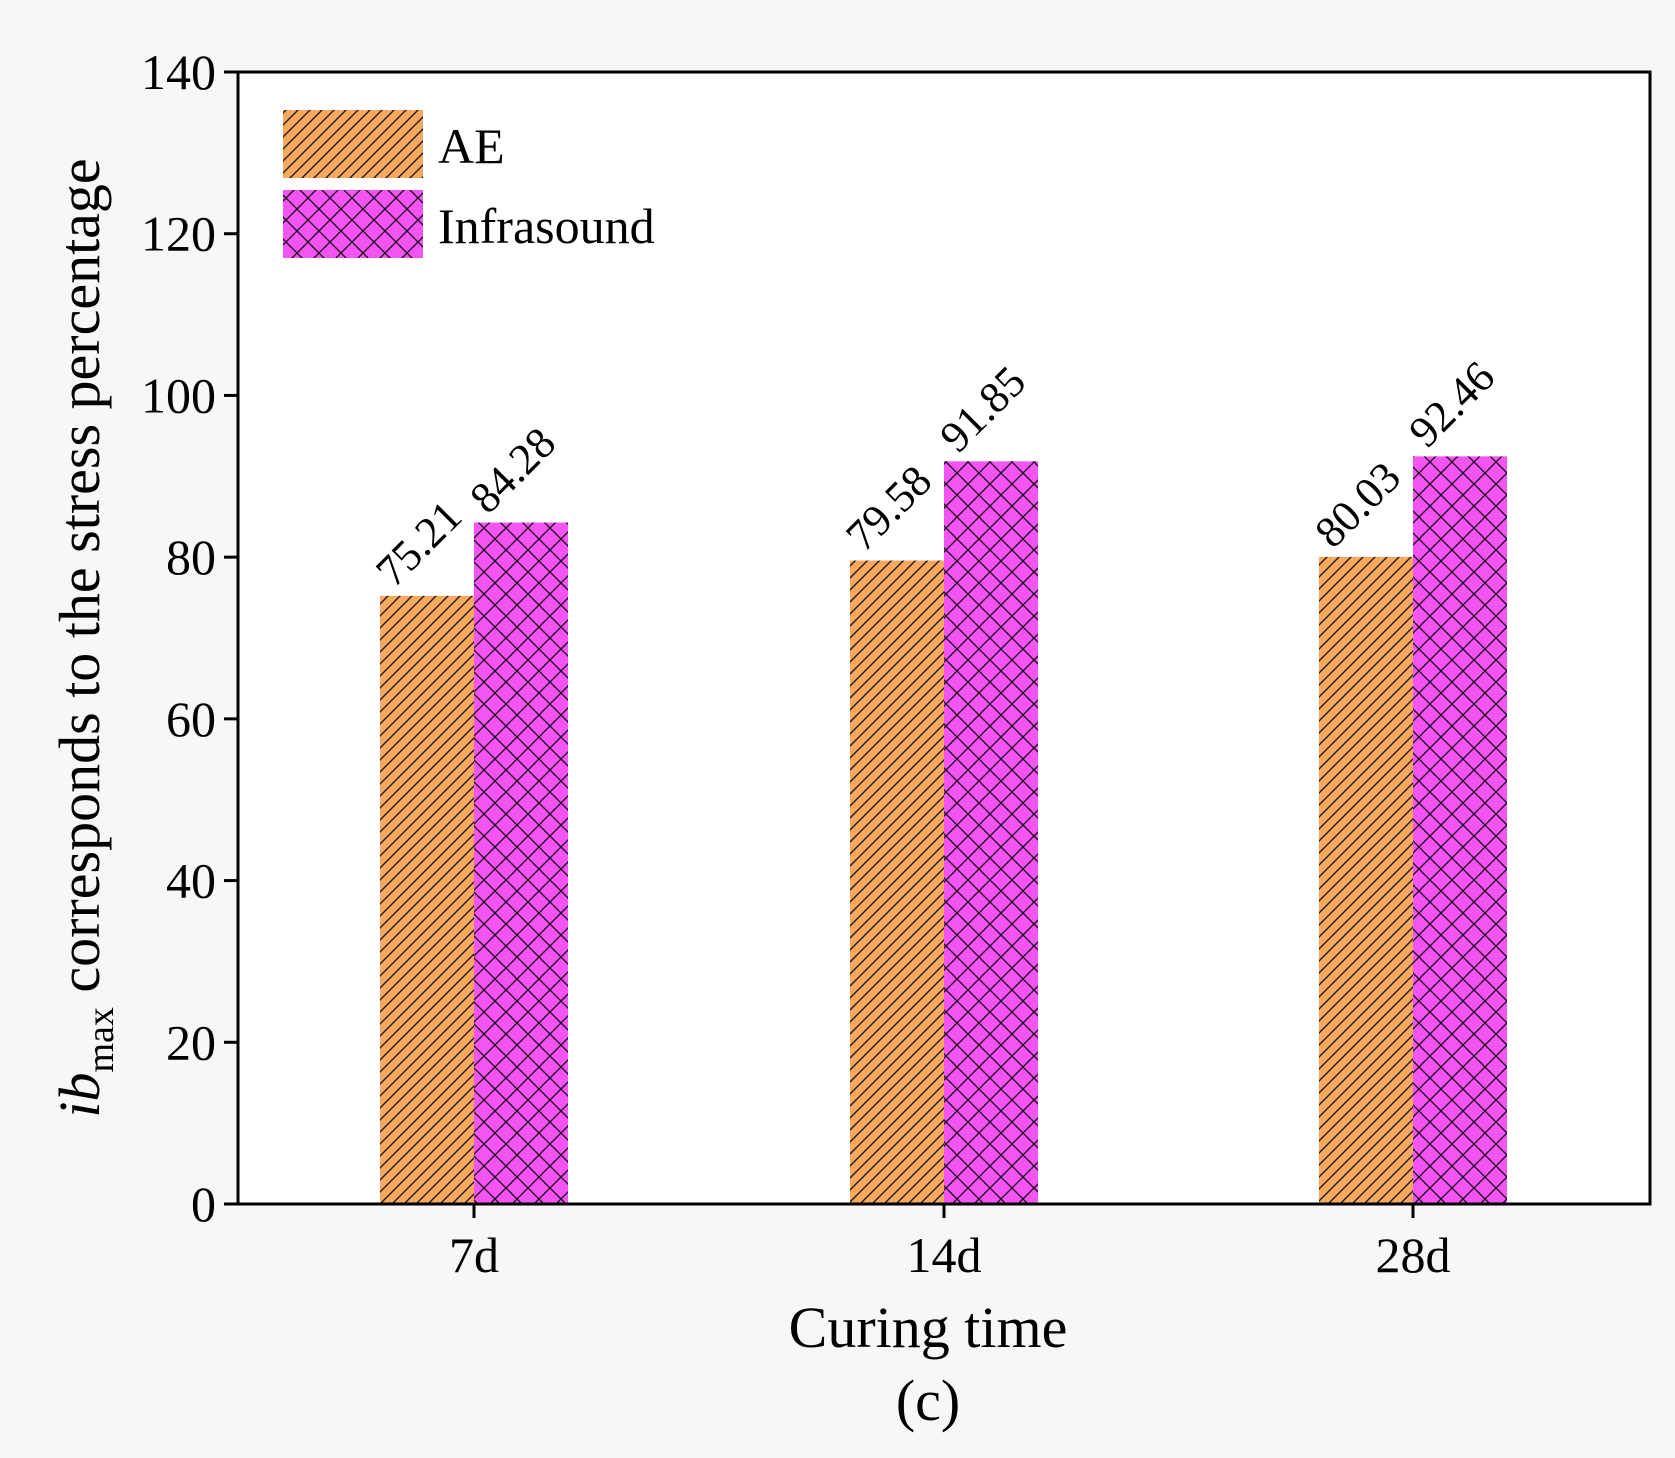 The height and width of the screenshot is (1458, 1675). I want to click on bar-hatch-infrasound-7d, so click(521, 863).